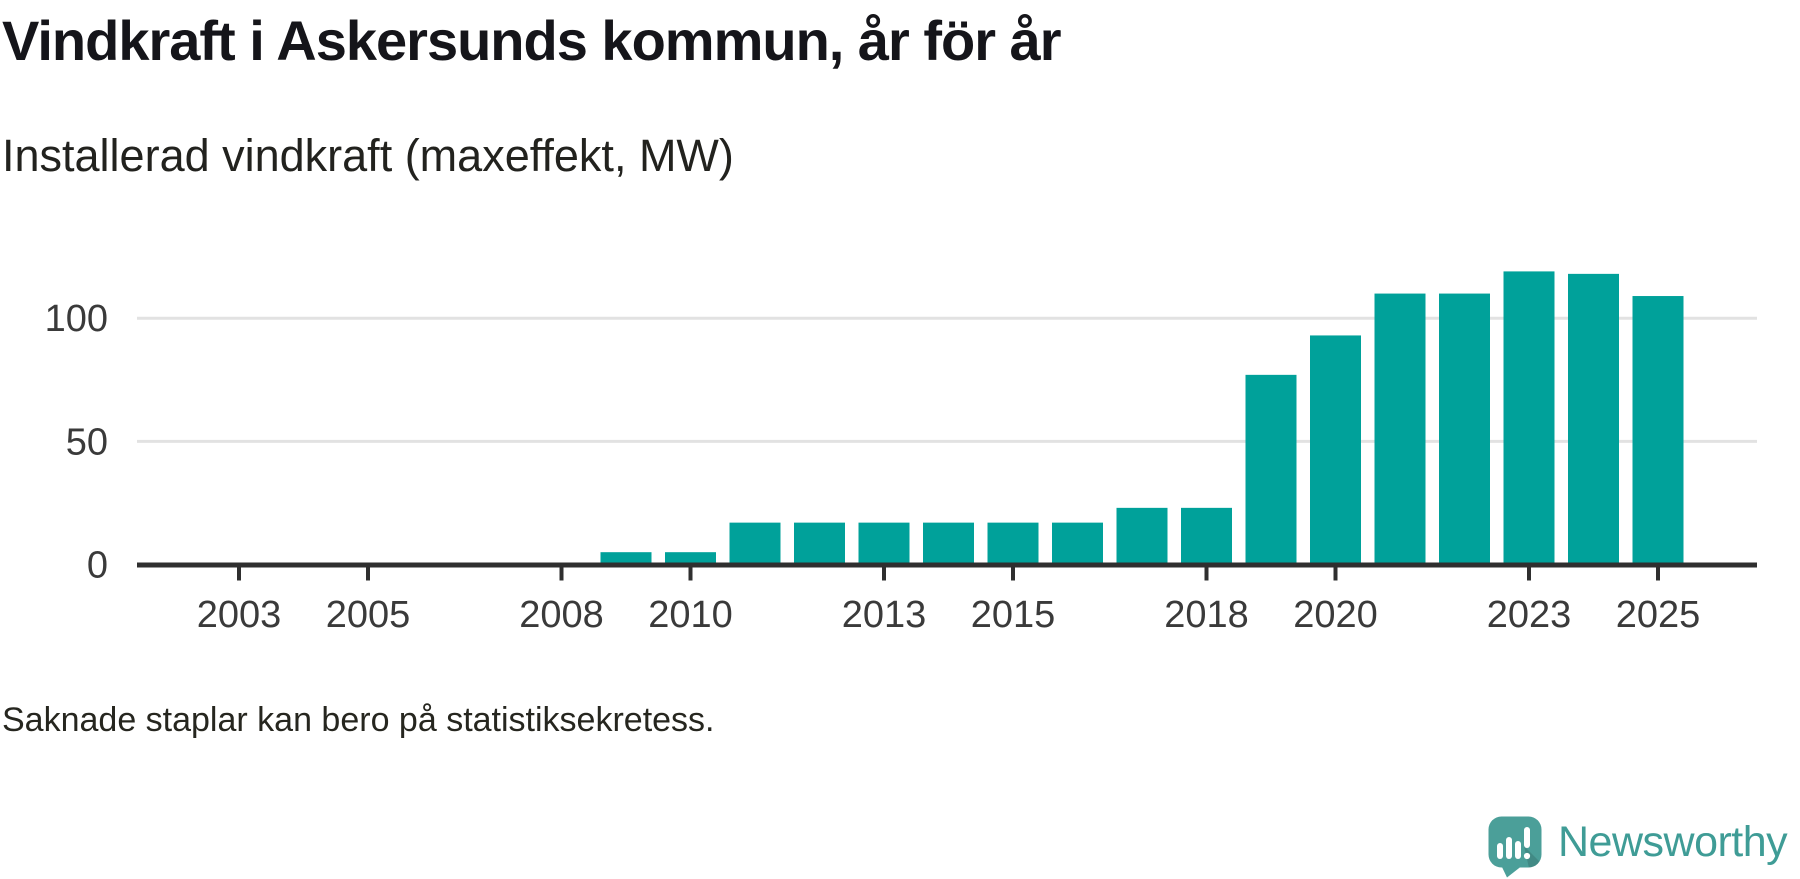 The image size is (1800, 879). I want to click on x-tick-label-2003: 2003, so click(239, 615).